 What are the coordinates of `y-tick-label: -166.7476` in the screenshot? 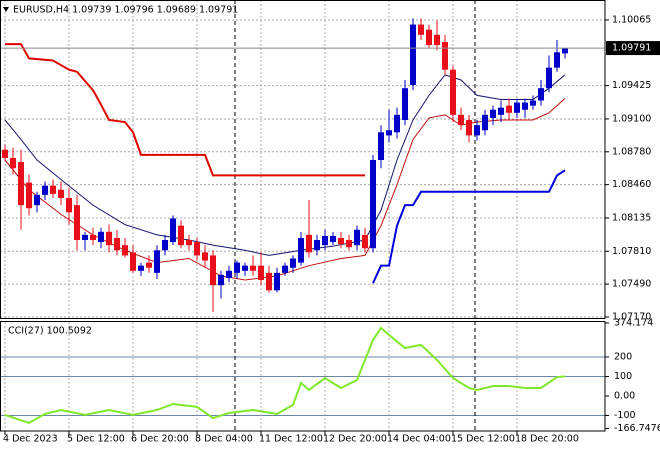 It's located at (637, 428).